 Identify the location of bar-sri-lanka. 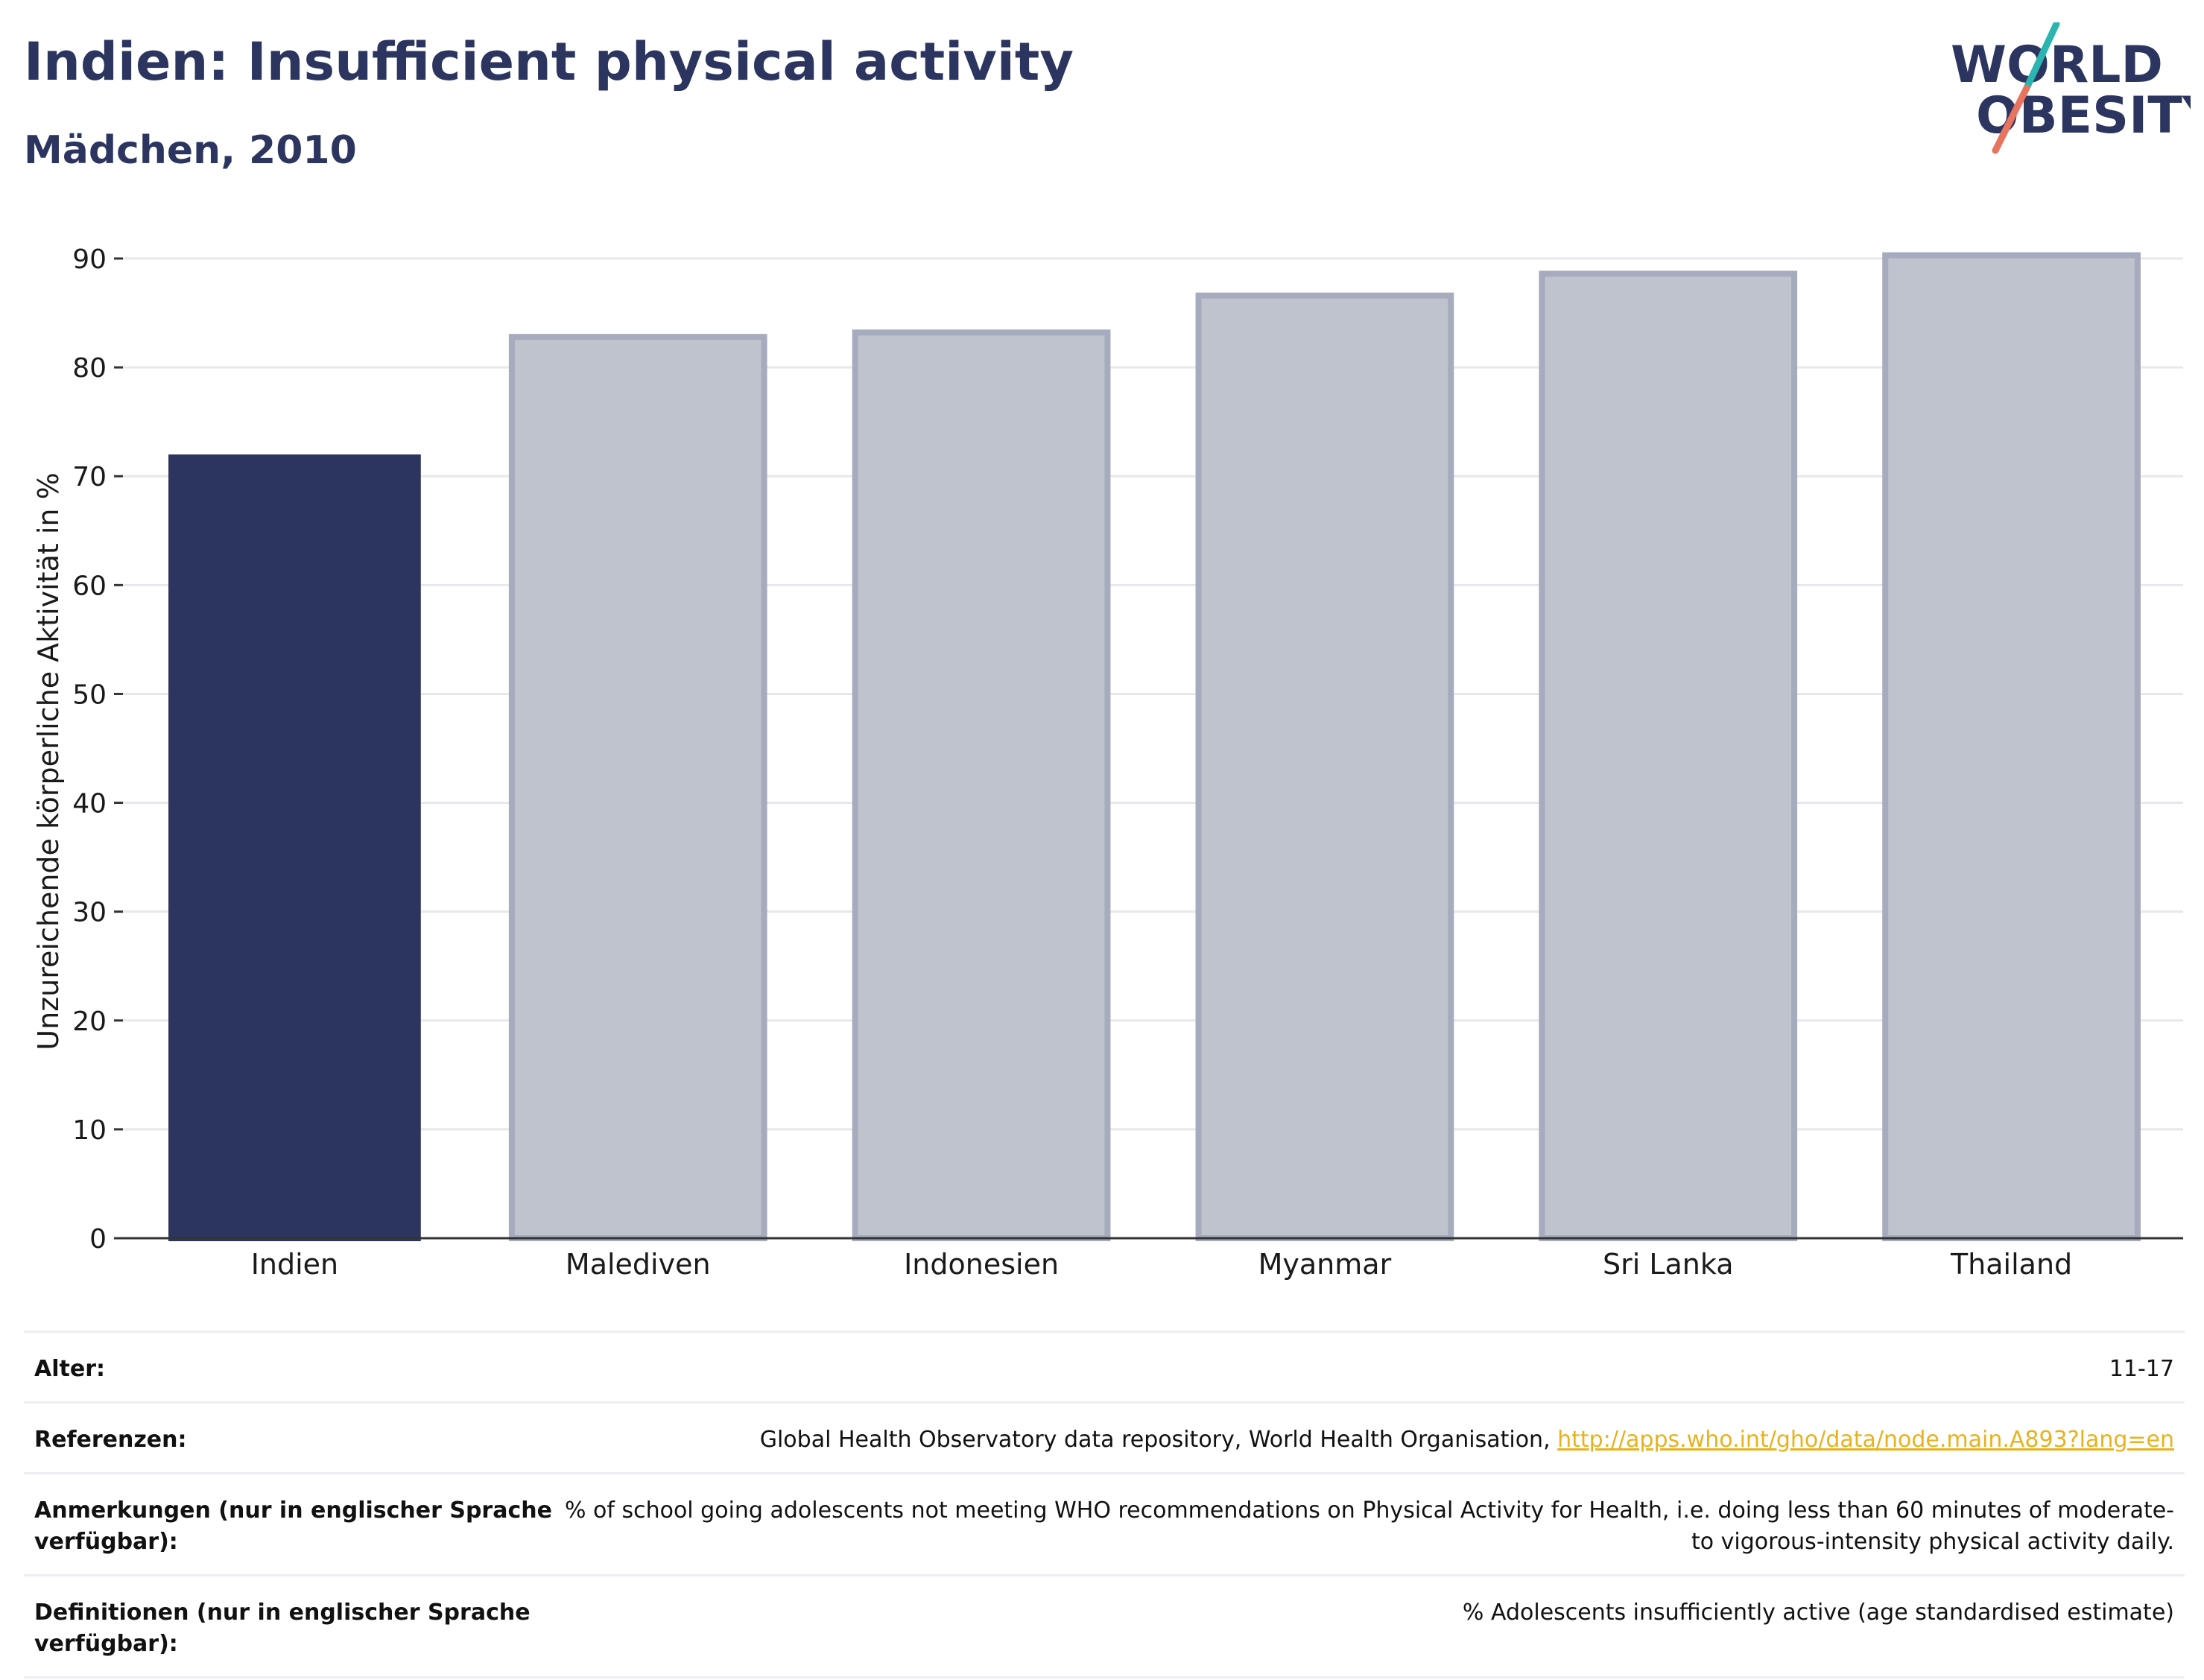
(1669, 755).